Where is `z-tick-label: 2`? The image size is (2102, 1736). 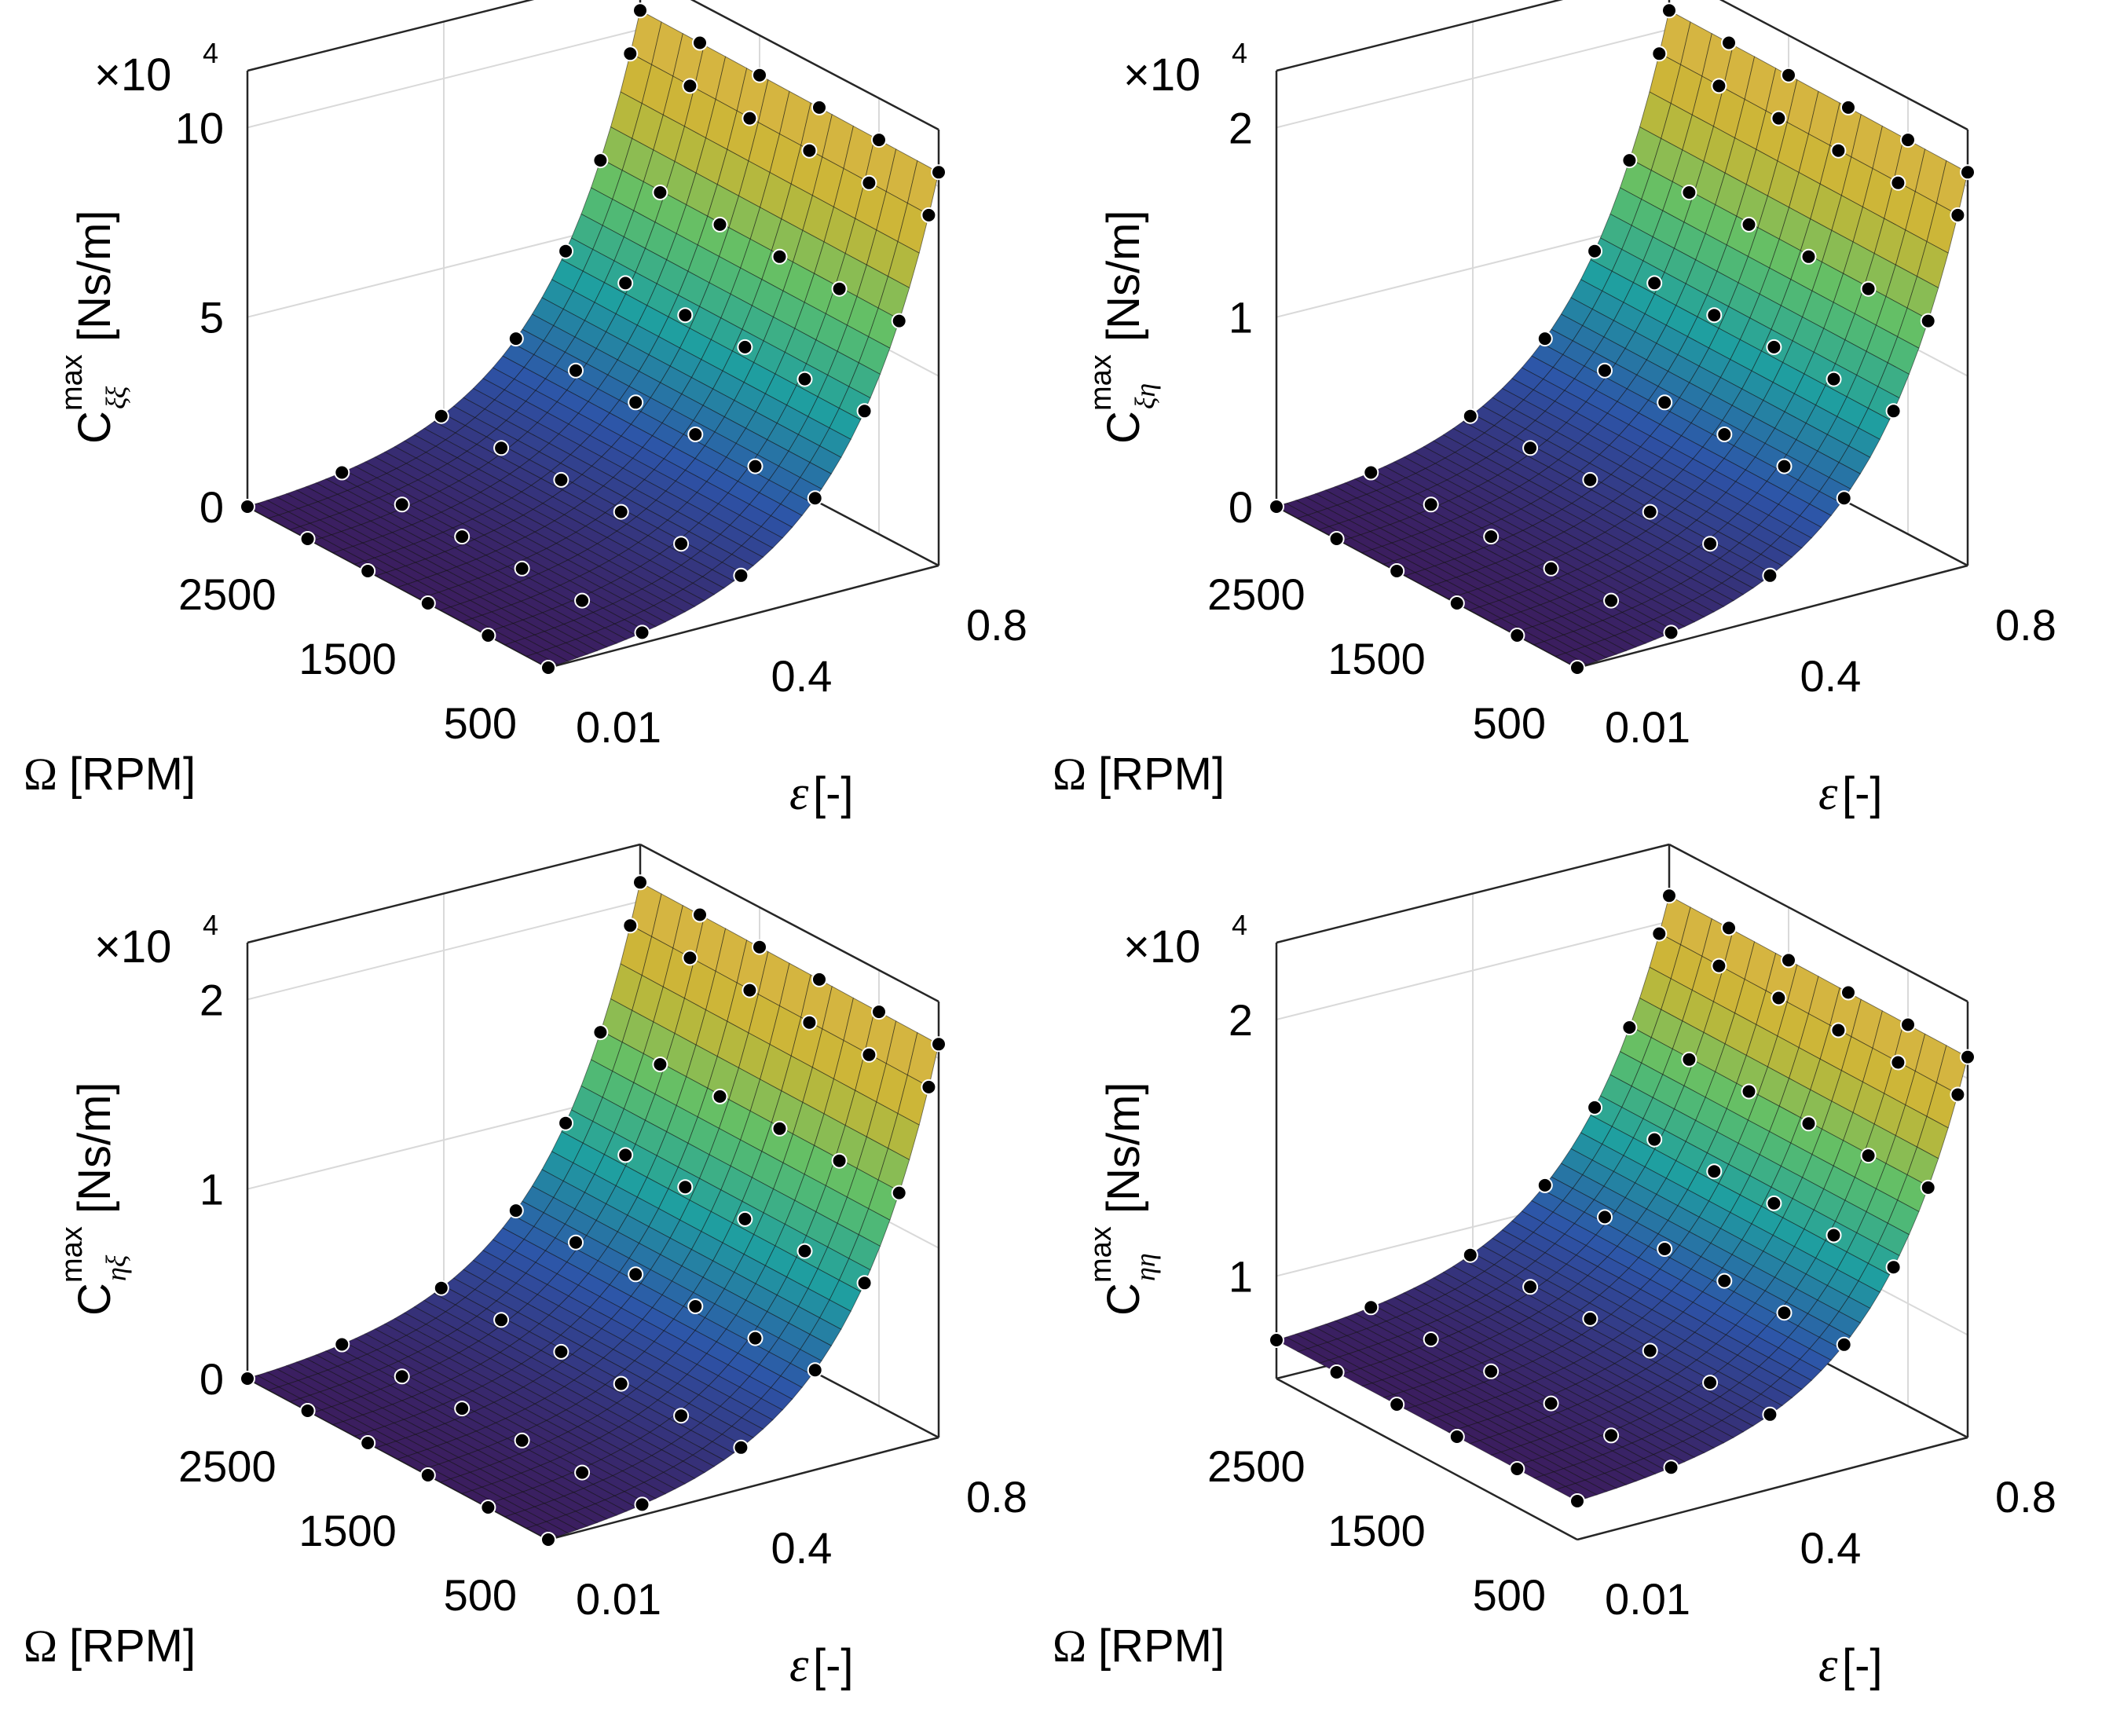 z-tick-label: 2 is located at coordinates (212, 999).